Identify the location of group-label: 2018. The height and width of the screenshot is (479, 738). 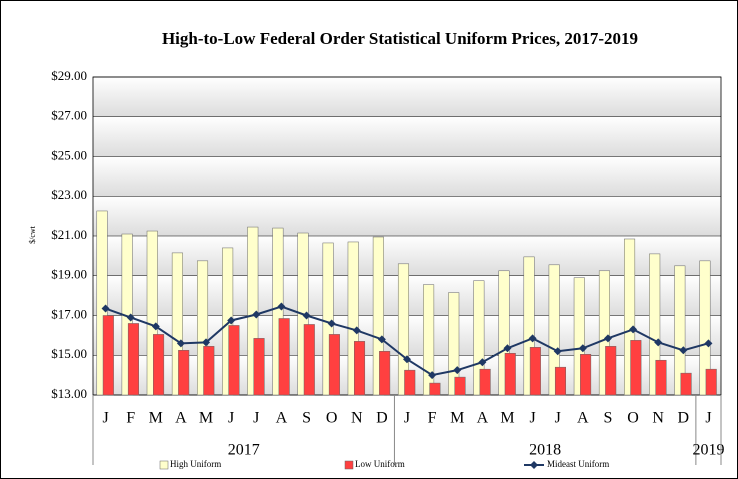
(545, 450).